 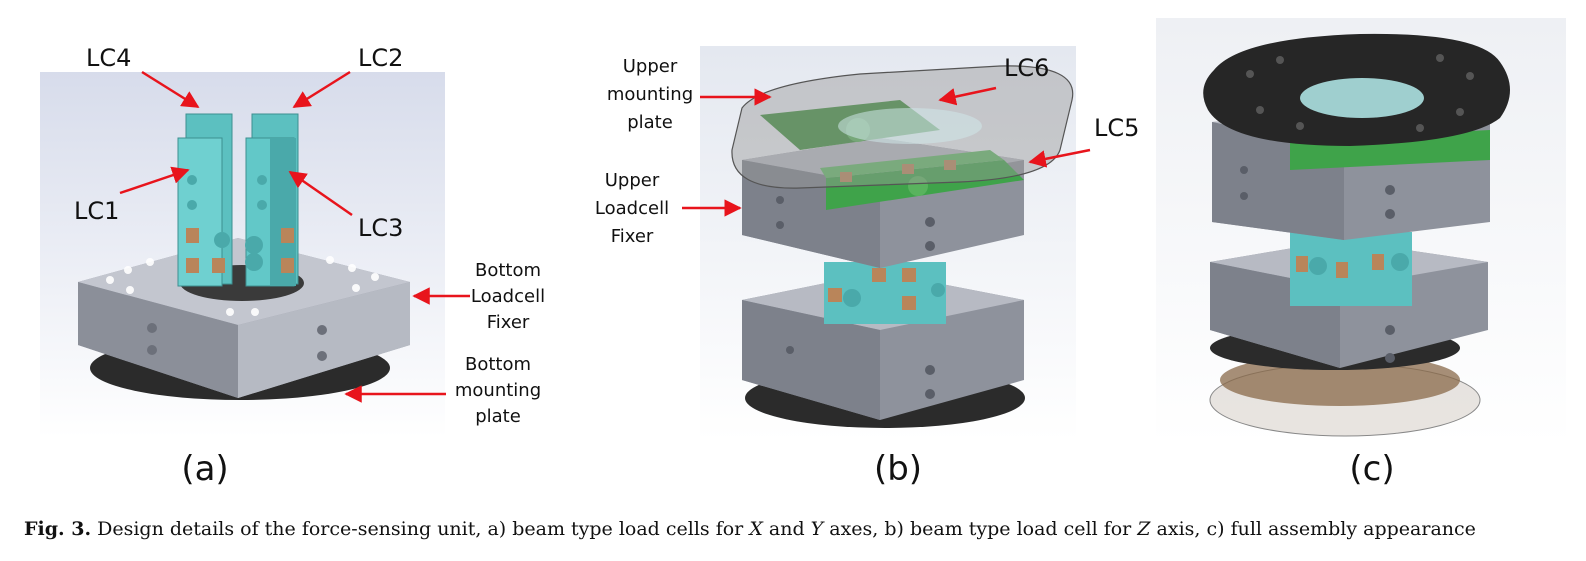 I want to click on label-bottom-plate-2: mounting, so click(x=498, y=390).